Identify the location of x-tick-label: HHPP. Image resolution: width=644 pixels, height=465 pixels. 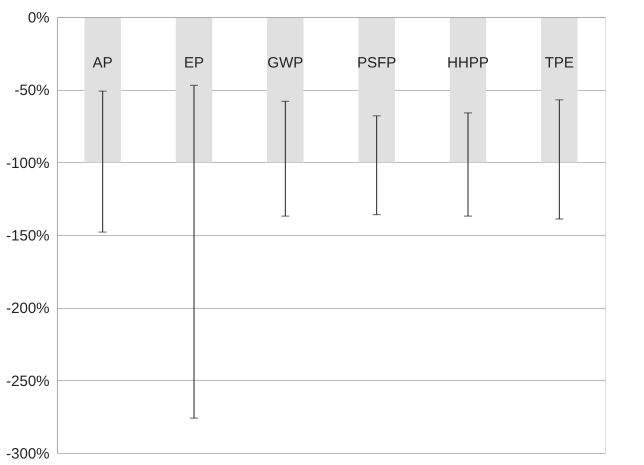
(468, 63).